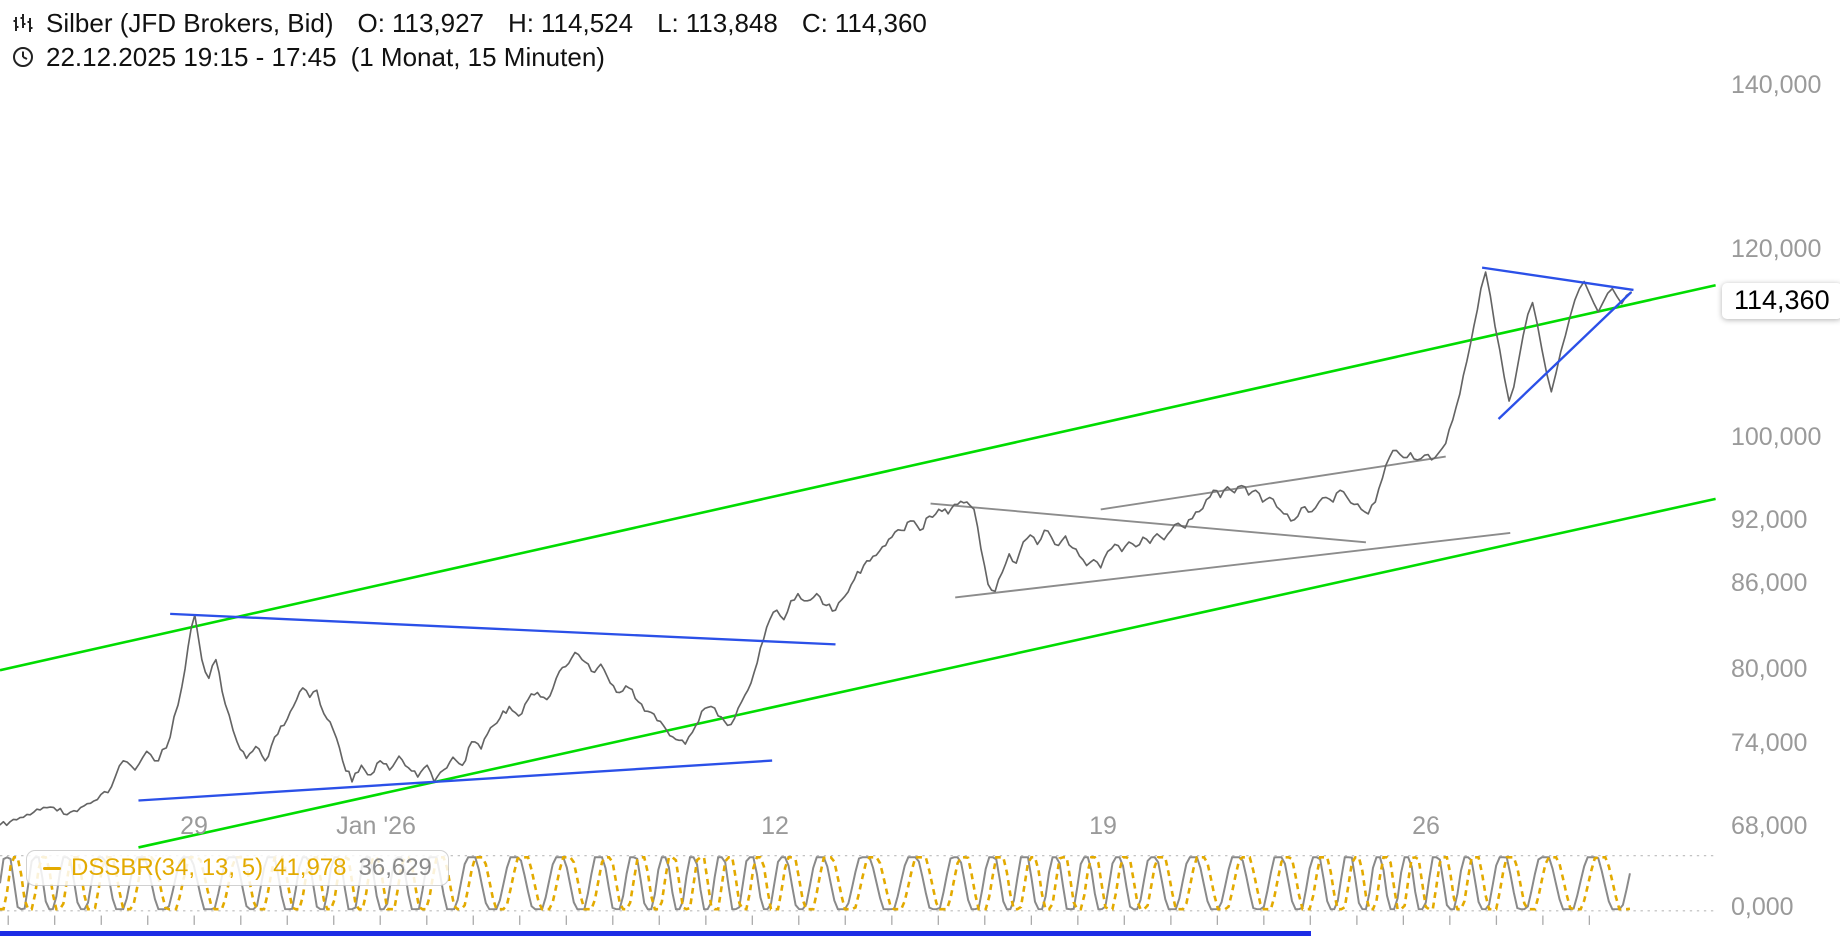 This screenshot has height=939, width=1840. Describe the element at coordinates (190, 22) in the screenshot. I see `instrument-title: Silber (JFD Brokers, Bid)` at that location.